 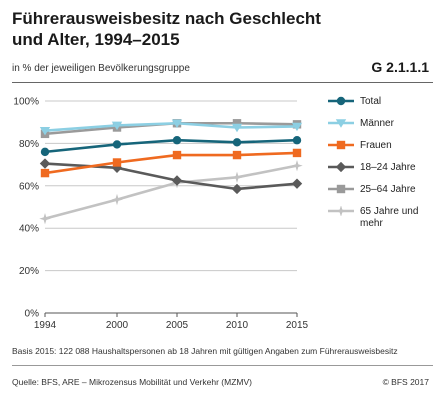 What do you see at coordinates (237, 325) in the screenshot?
I see `x-tick-label: 2010` at bounding box center [237, 325].